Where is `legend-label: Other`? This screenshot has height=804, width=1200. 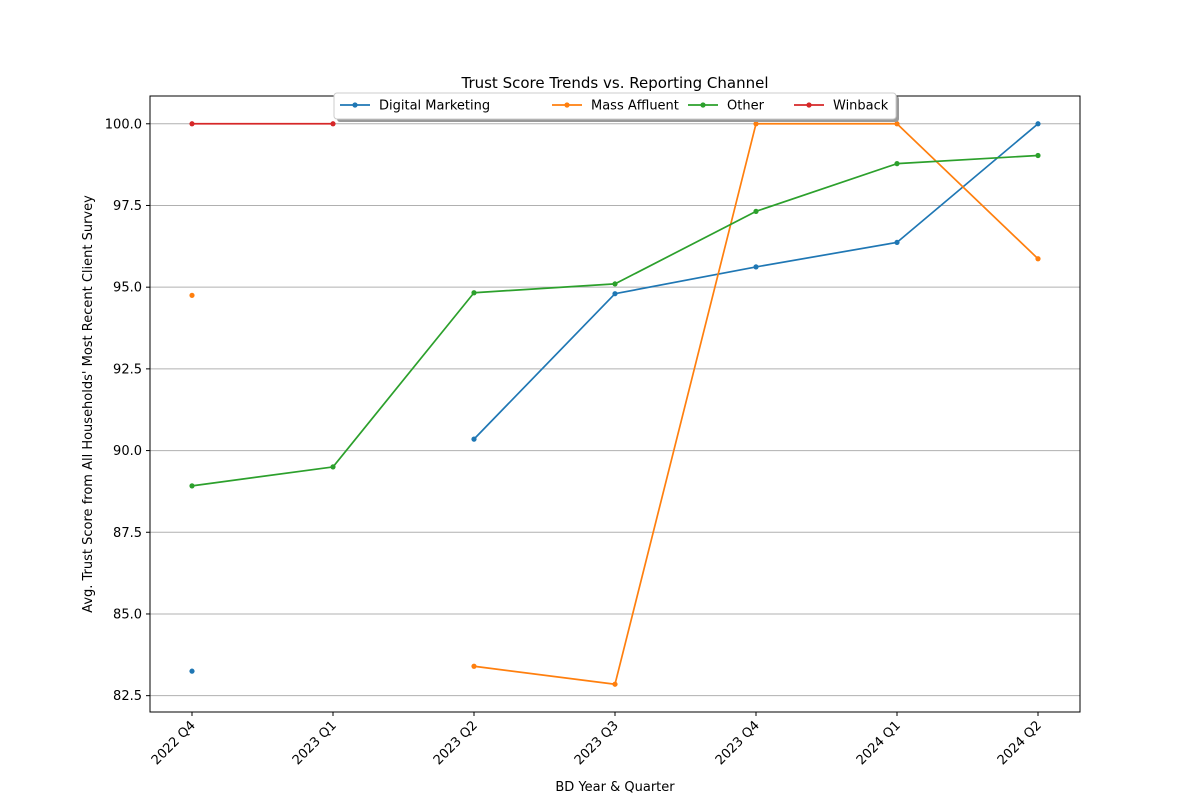
legend-label: Other is located at coordinates (746, 106).